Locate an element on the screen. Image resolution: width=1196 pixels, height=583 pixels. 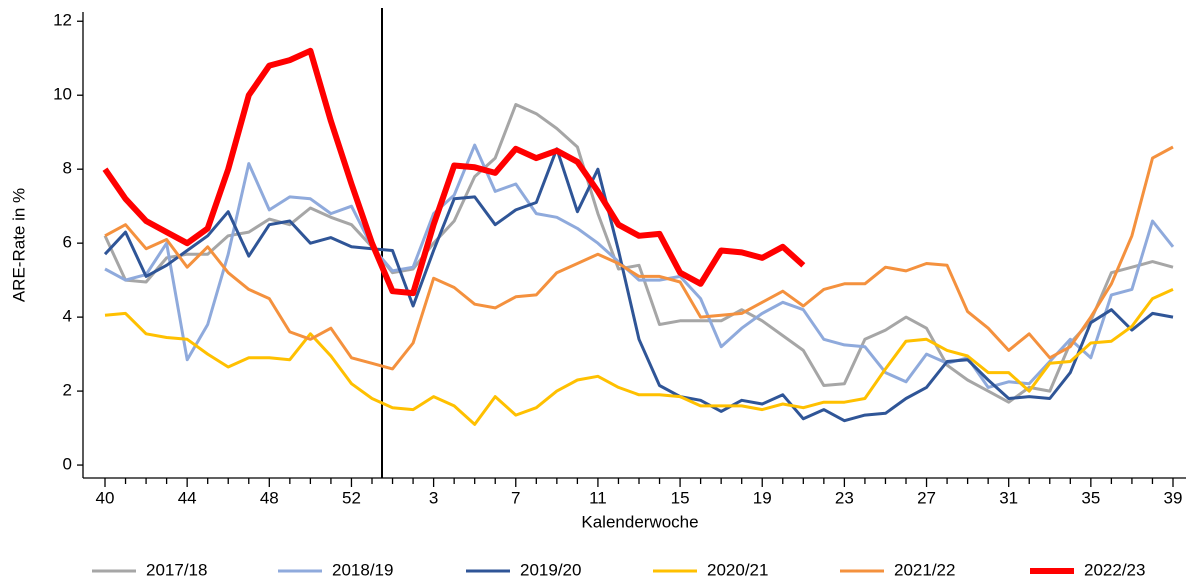
legend-label: 2017/18 is located at coordinates (176, 569).